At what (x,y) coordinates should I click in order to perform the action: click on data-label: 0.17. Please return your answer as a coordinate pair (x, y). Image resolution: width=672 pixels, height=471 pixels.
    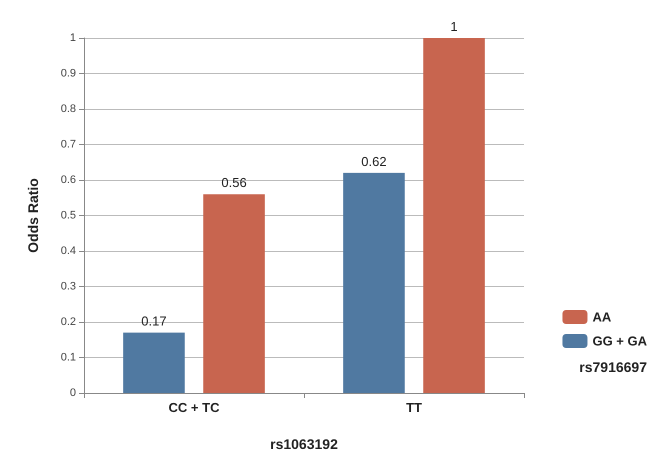
    Looking at the image, I should click on (154, 321).